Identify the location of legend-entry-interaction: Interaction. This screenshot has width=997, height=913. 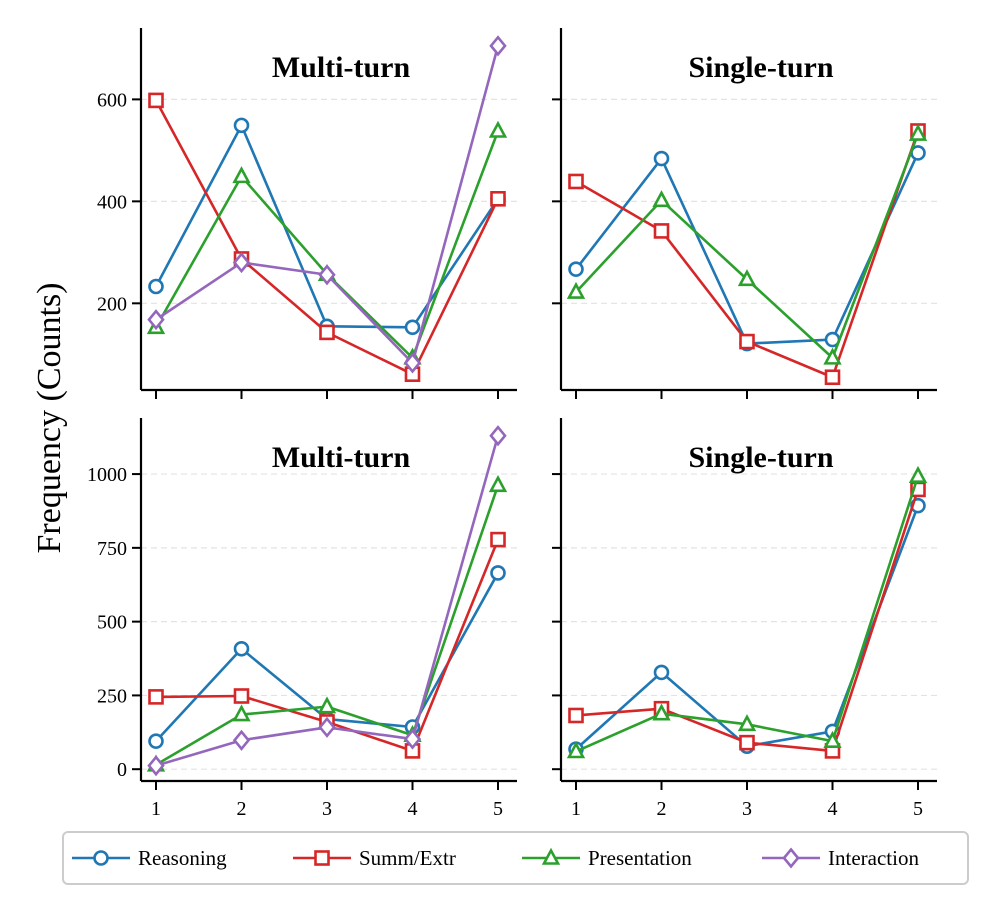
(840, 858).